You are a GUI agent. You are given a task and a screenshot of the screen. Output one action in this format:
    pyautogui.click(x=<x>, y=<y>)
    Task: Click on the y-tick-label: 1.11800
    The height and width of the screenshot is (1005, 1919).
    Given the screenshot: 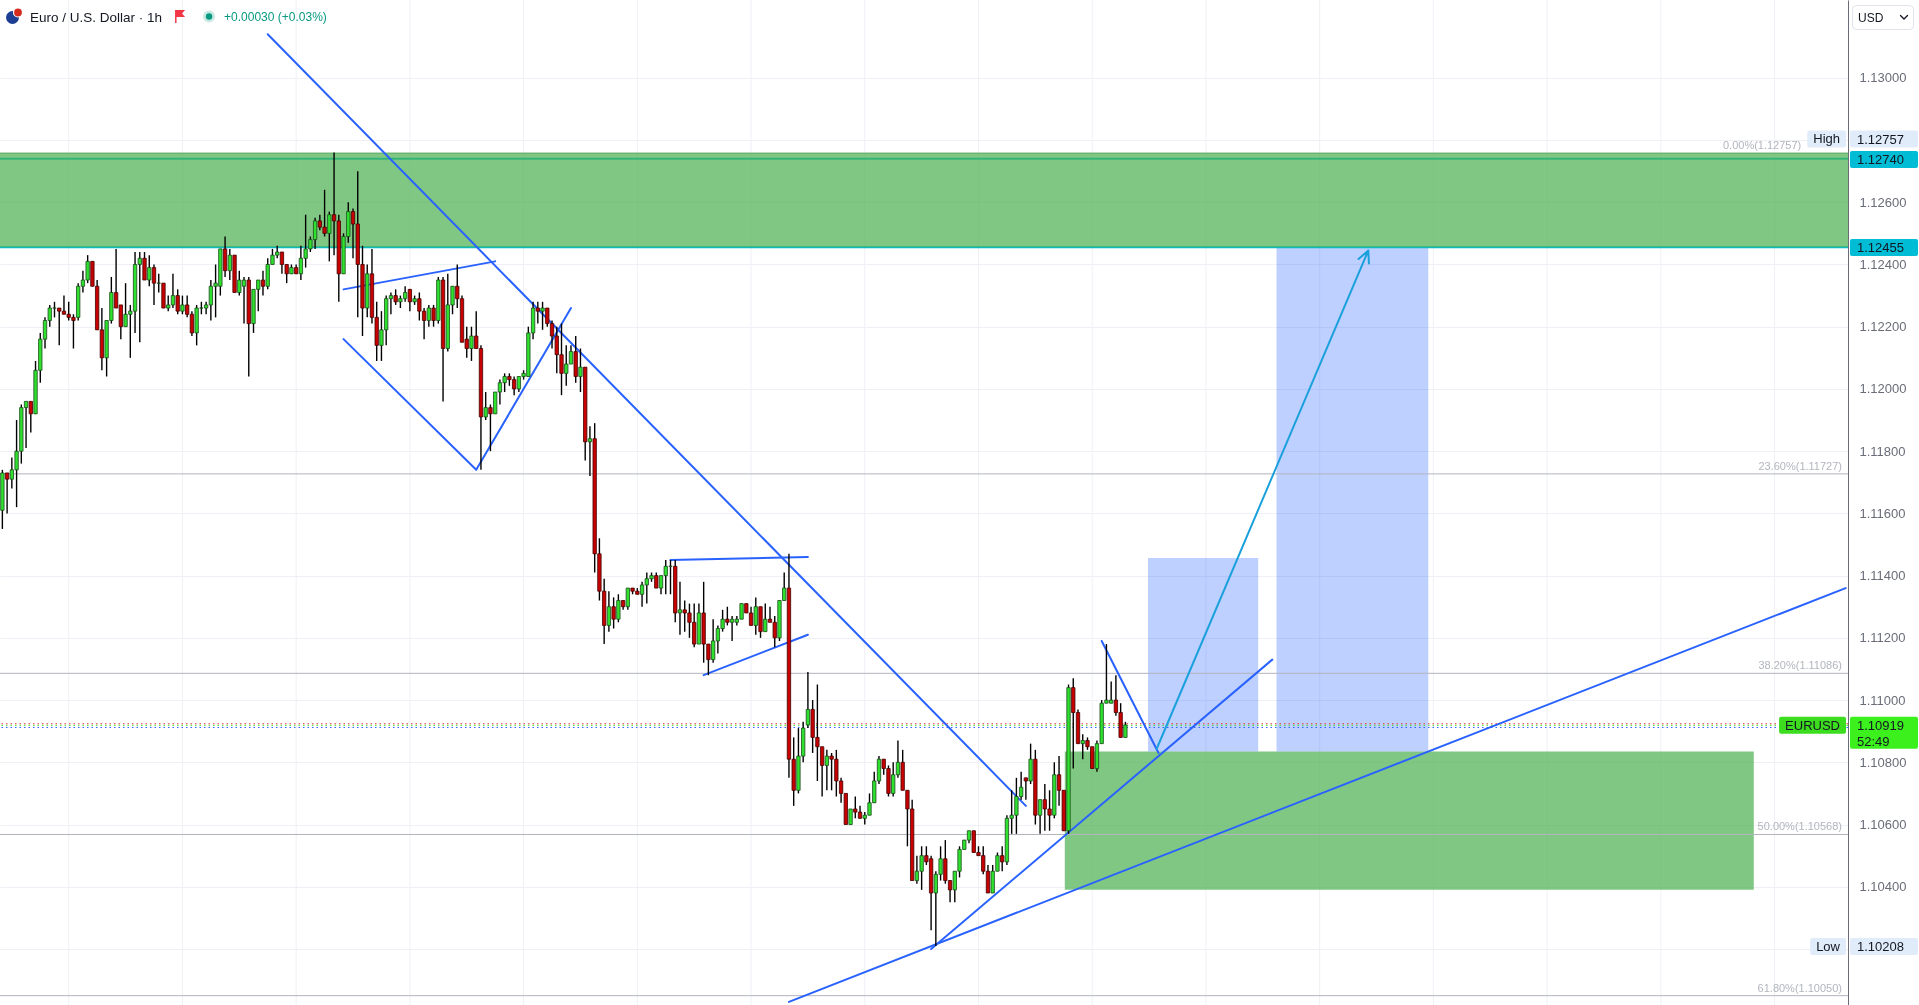 What is the action you would take?
    pyautogui.click(x=1882, y=451)
    